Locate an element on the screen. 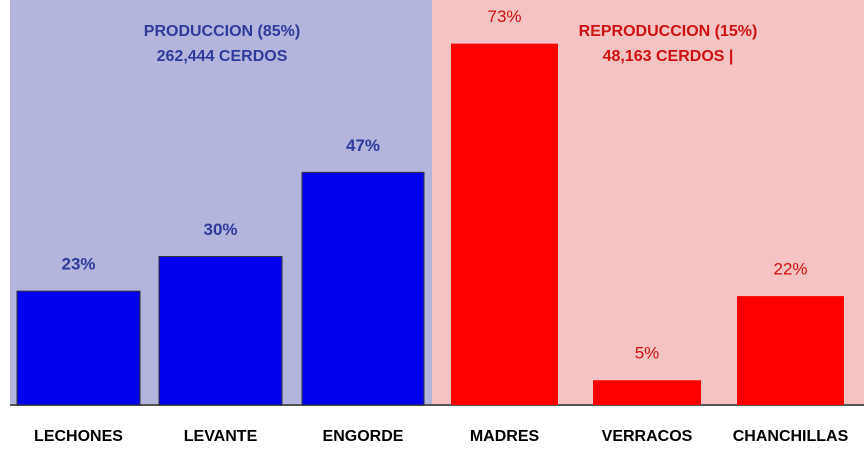  value-label: 22% is located at coordinates (790, 269).